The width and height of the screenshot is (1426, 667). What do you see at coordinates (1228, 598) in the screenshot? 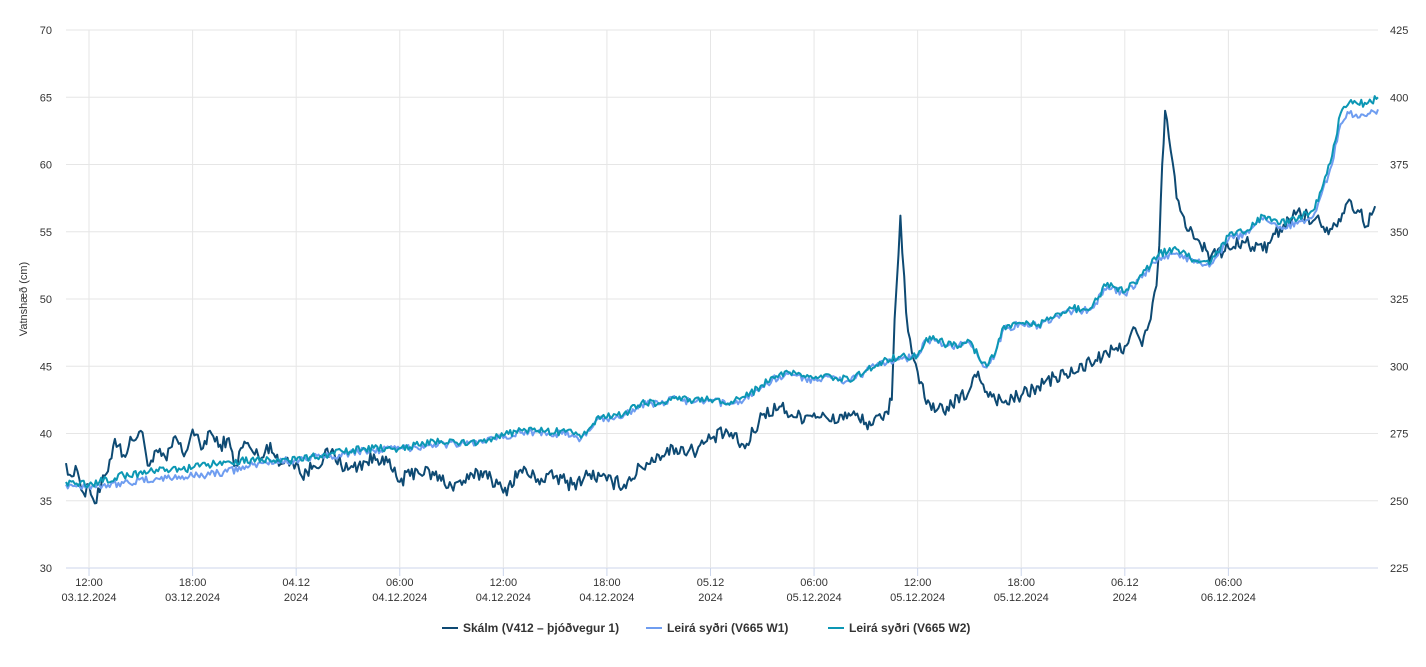
I see `x-tick-label-date: 06.12.2024` at bounding box center [1228, 598].